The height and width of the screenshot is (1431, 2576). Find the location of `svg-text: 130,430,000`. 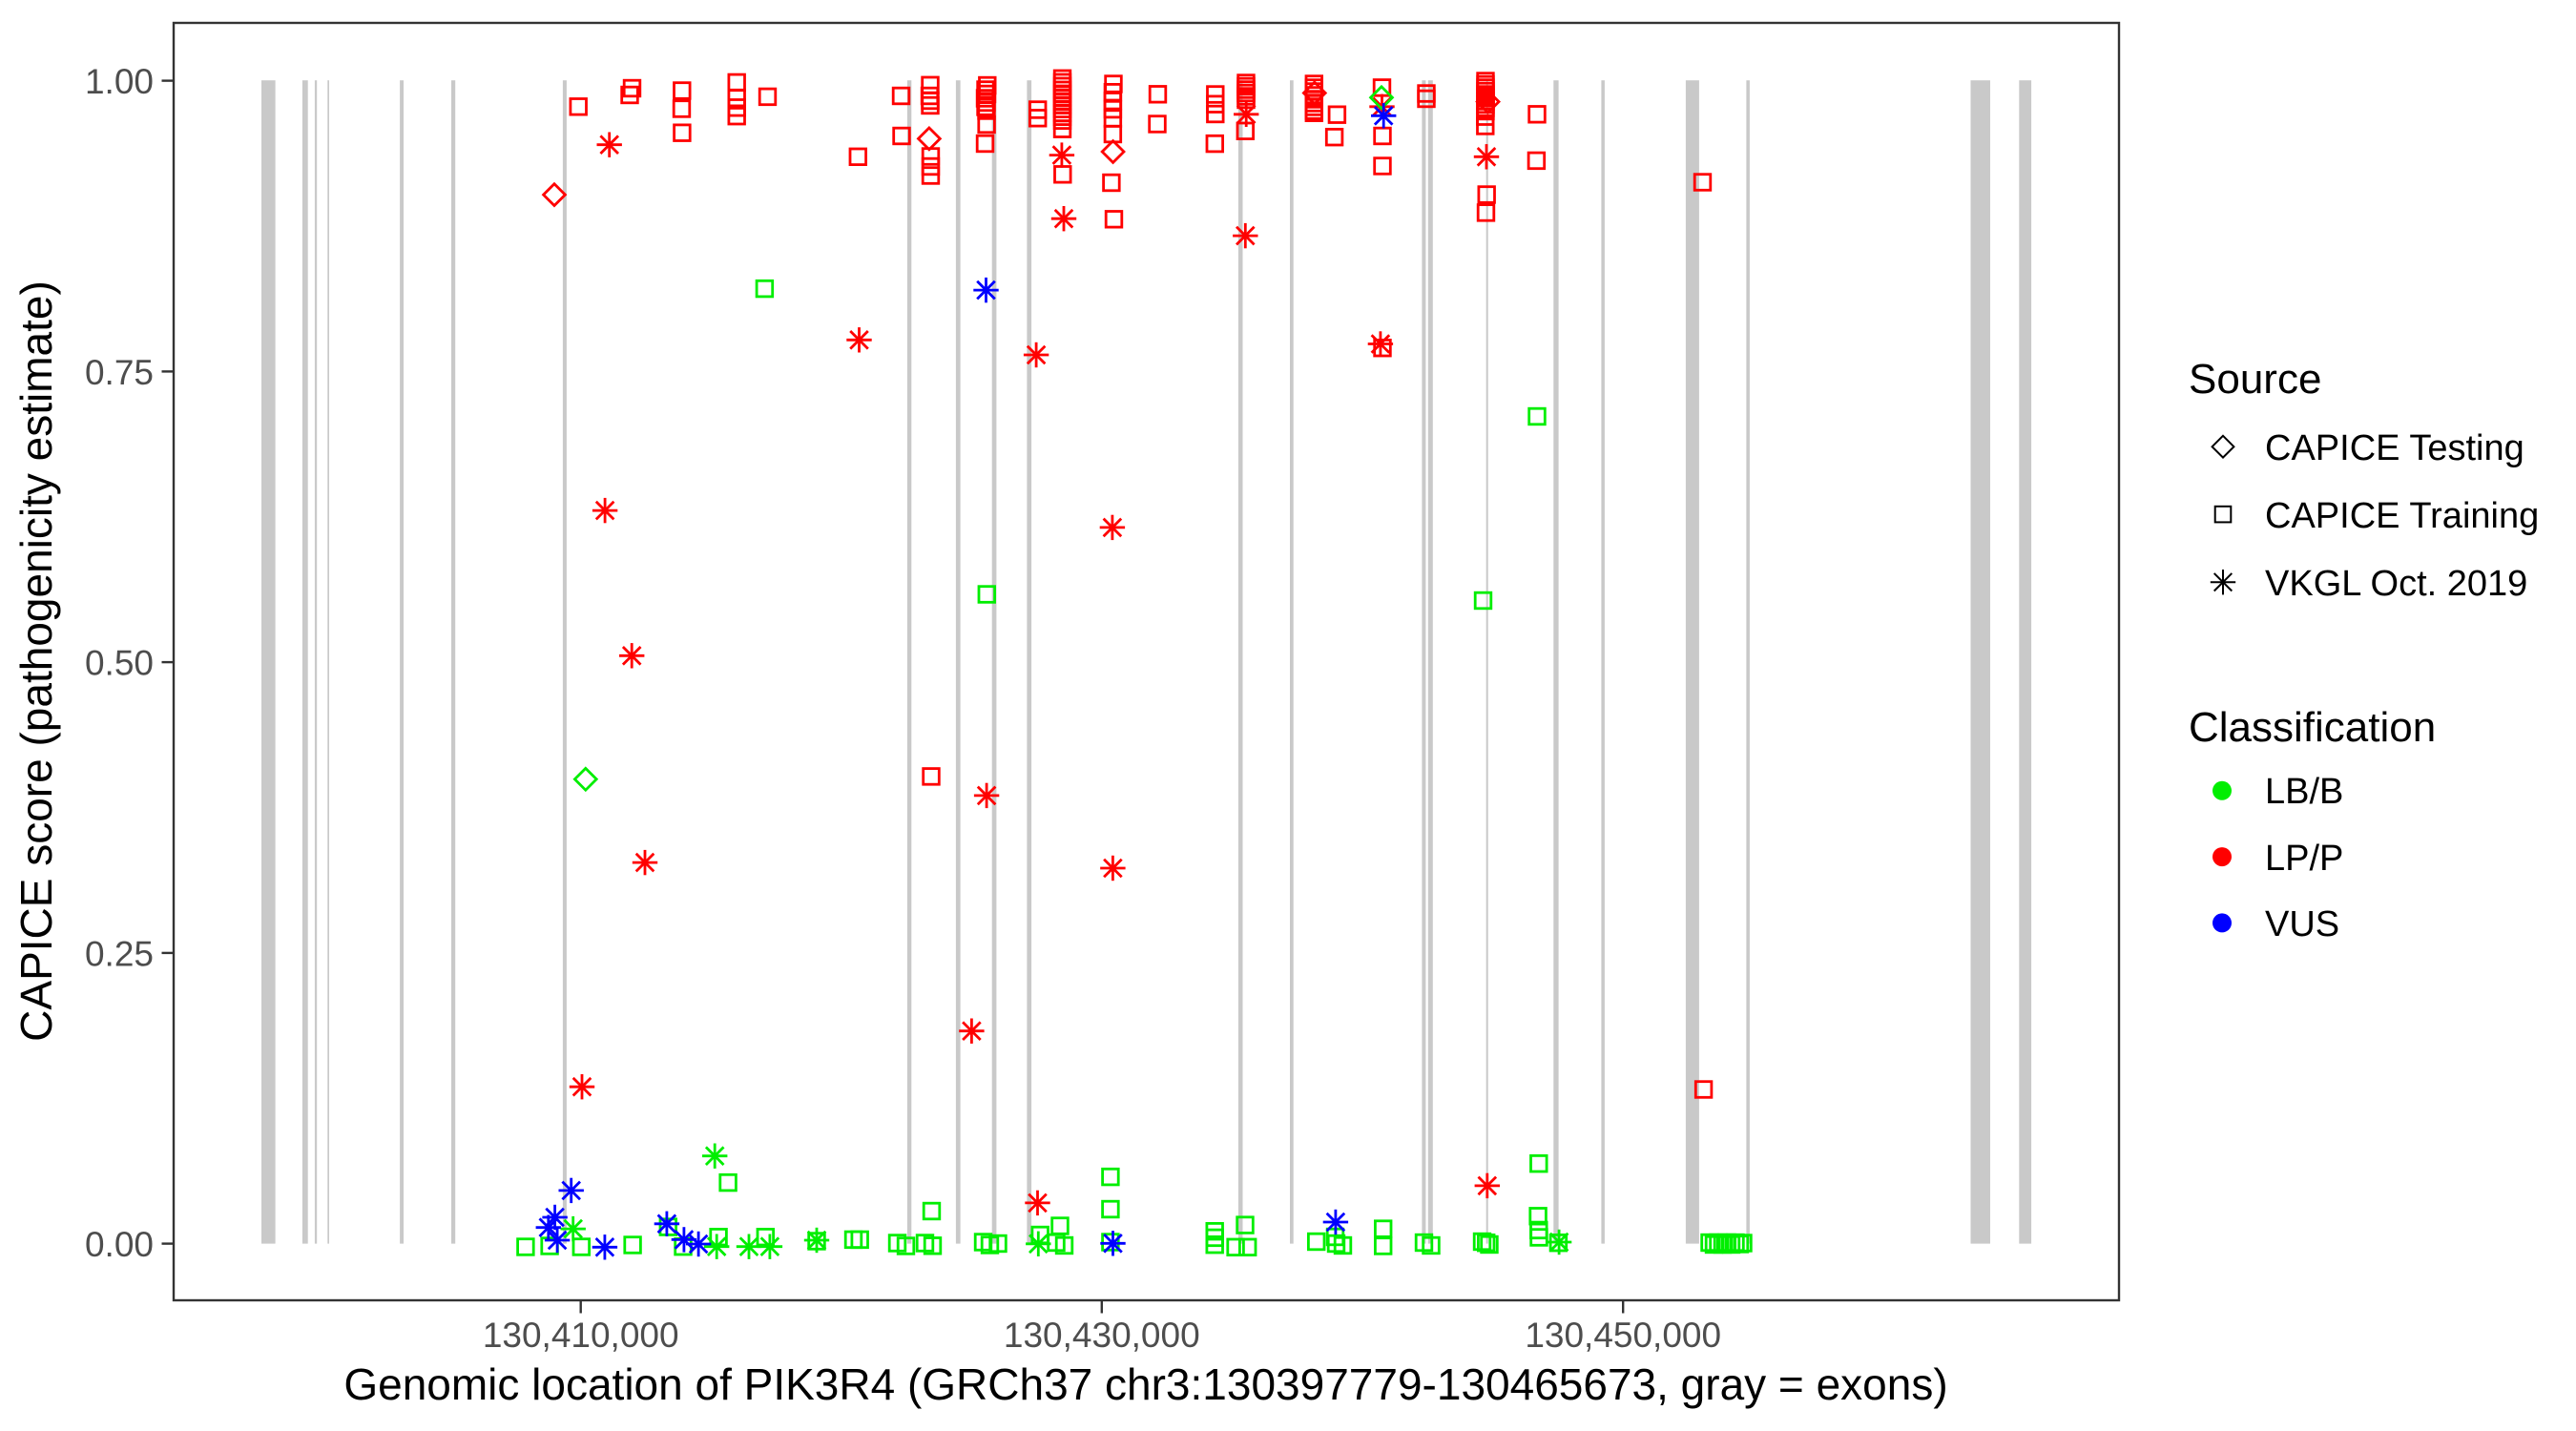

svg-text: 130,430,000 is located at coordinates (1102, 1335).